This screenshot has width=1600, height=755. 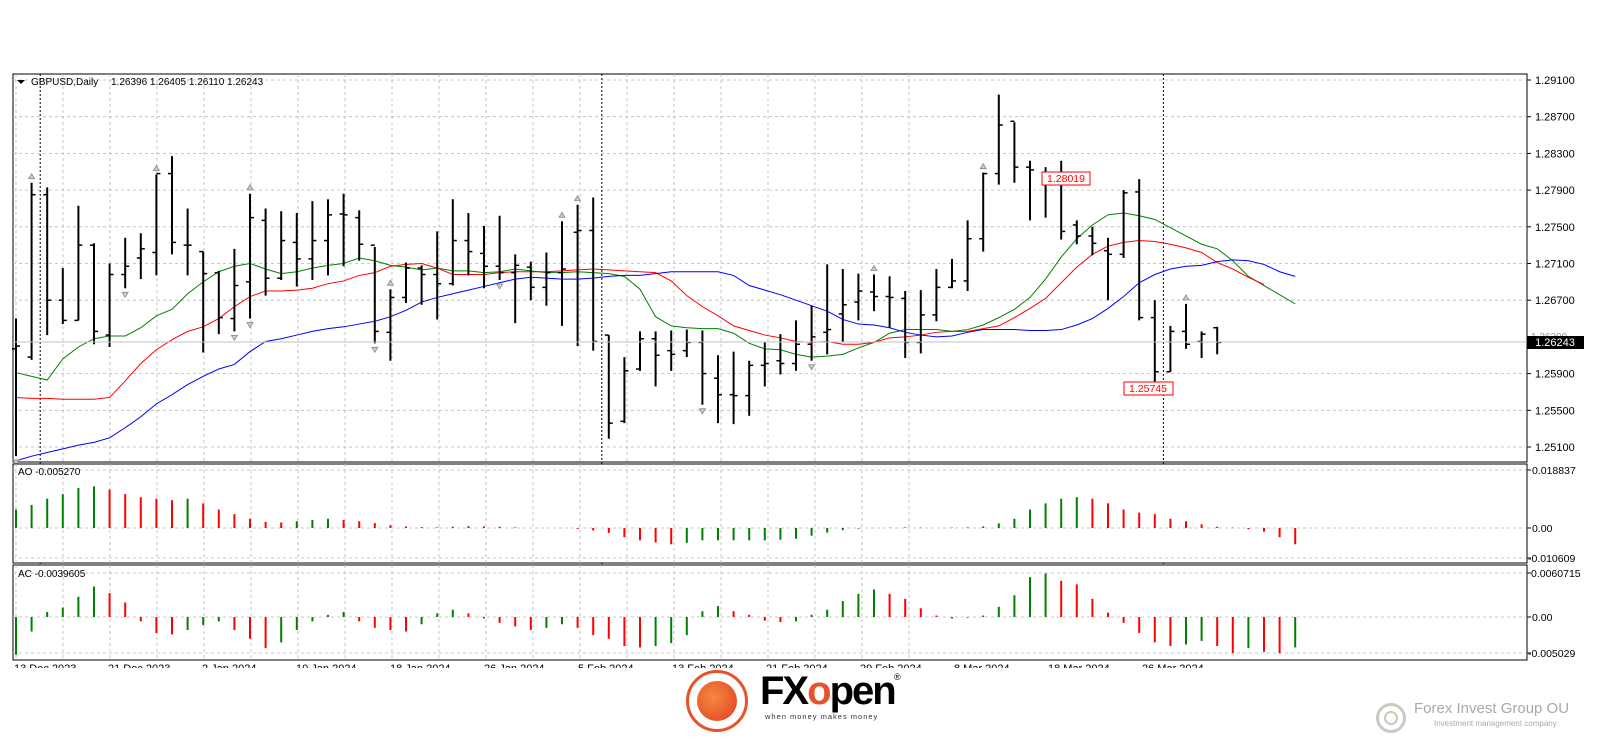 What do you see at coordinates (703, 665) in the screenshot?
I see `date-label: 13 Feb 2024` at bounding box center [703, 665].